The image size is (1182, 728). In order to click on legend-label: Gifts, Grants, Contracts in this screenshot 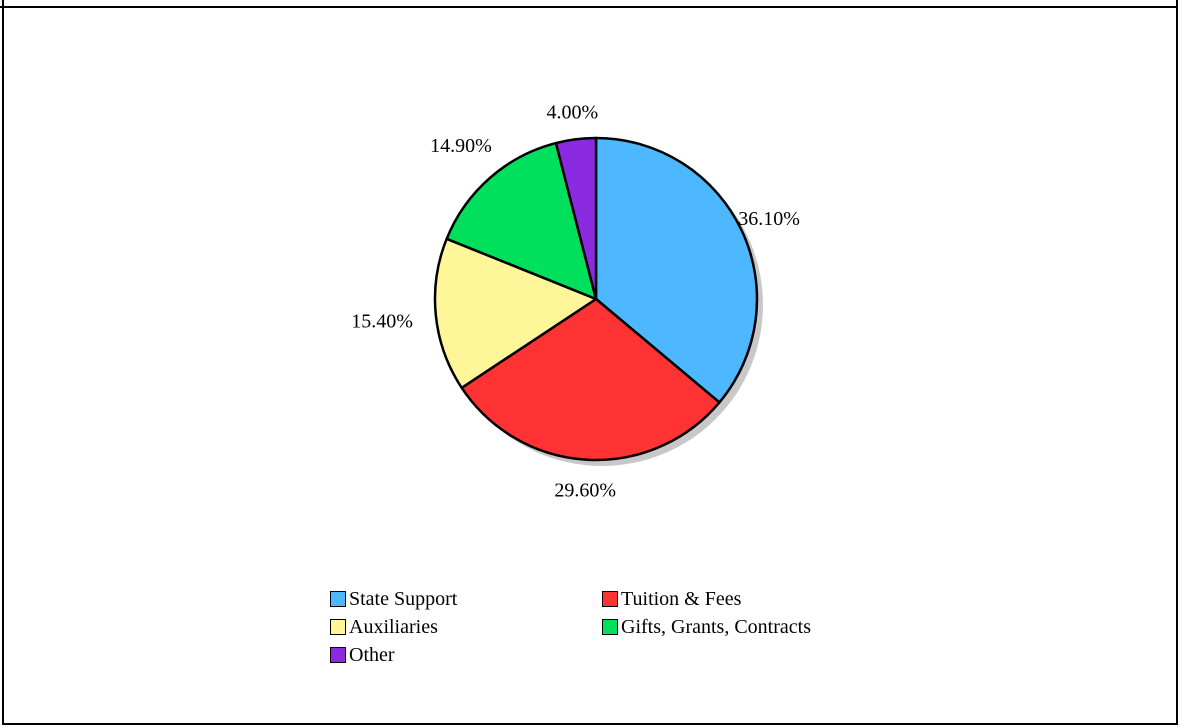, I will do `click(716, 626)`.